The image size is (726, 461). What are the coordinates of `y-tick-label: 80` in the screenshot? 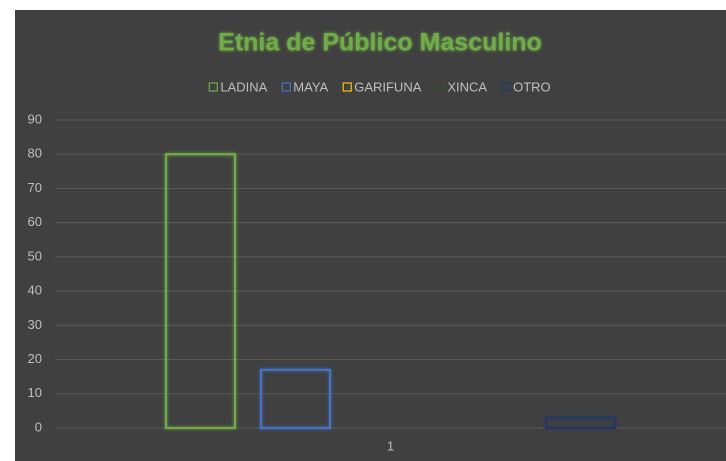 It's located at (35, 153).